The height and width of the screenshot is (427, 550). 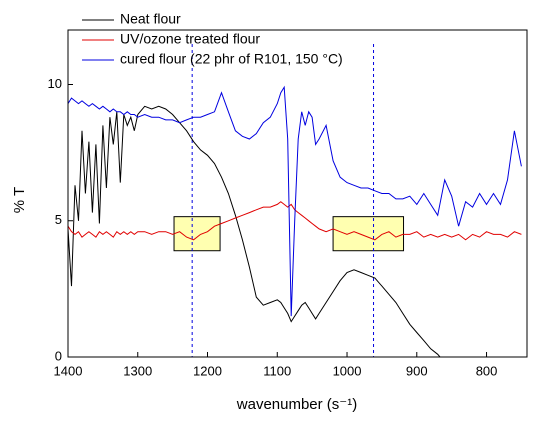 What do you see at coordinates (55, 83) in the screenshot?
I see `y-tick-label: 10` at bounding box center [55, 83].